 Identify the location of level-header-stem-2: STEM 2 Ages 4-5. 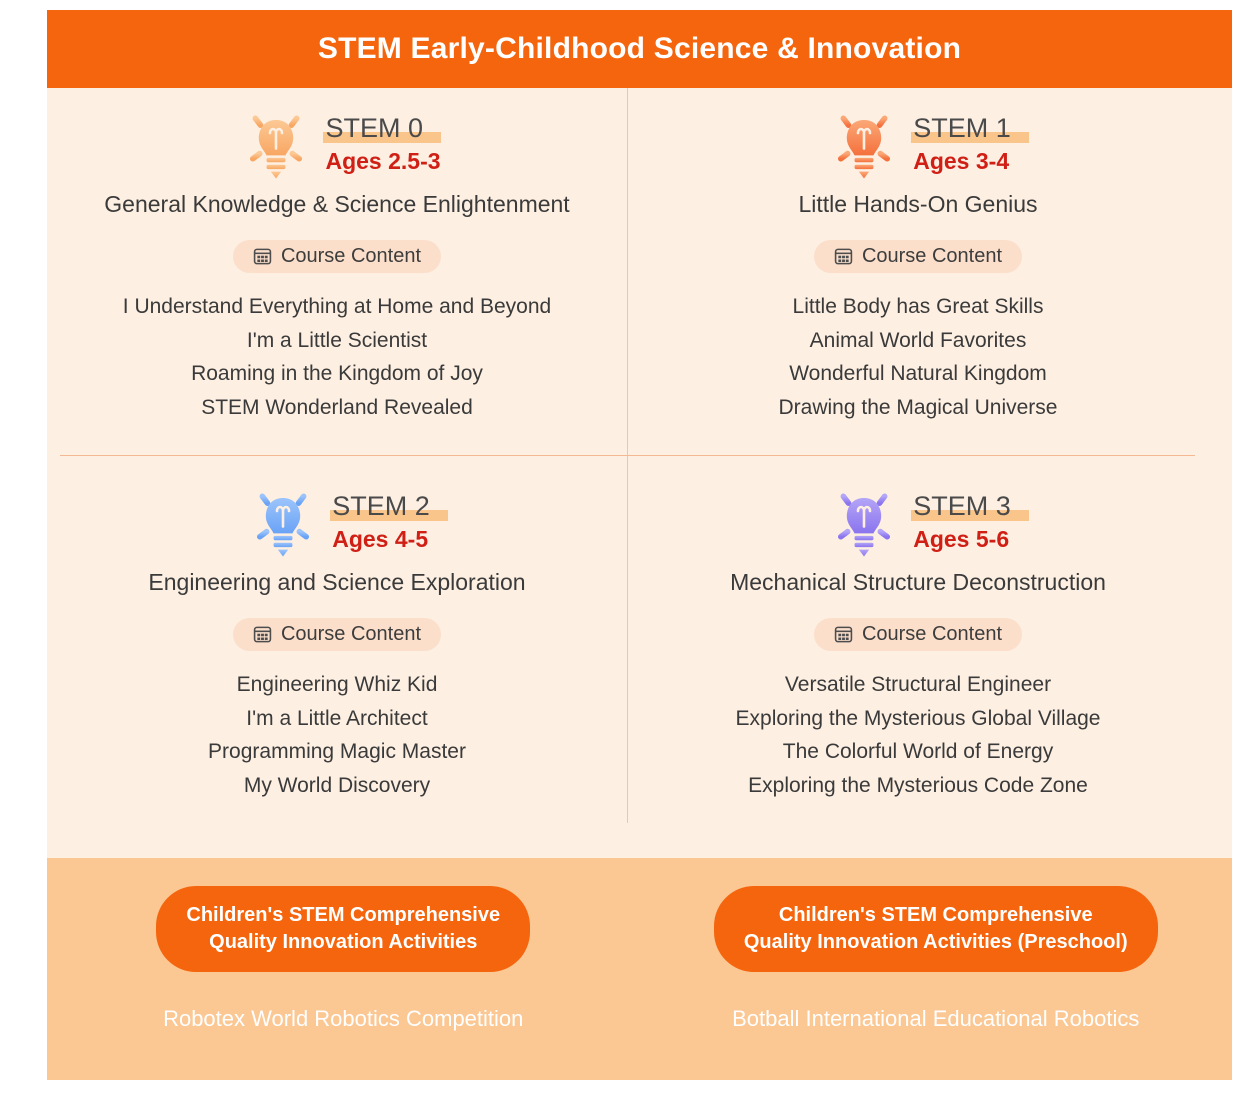
(344, 523).